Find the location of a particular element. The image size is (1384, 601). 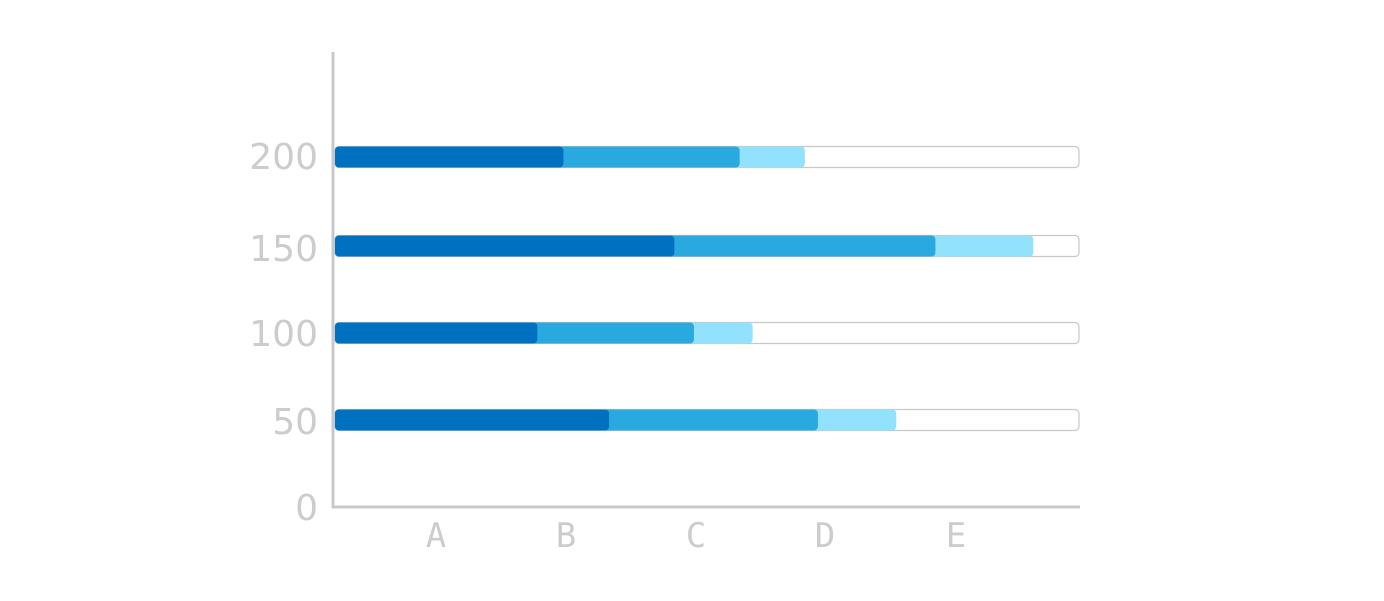

x-category-label: A is located at coordinates (436, 536).